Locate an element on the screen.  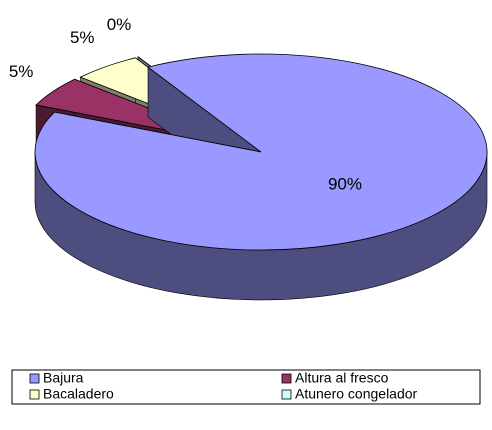
data-label: 0% is located at coordinates (119, 24).